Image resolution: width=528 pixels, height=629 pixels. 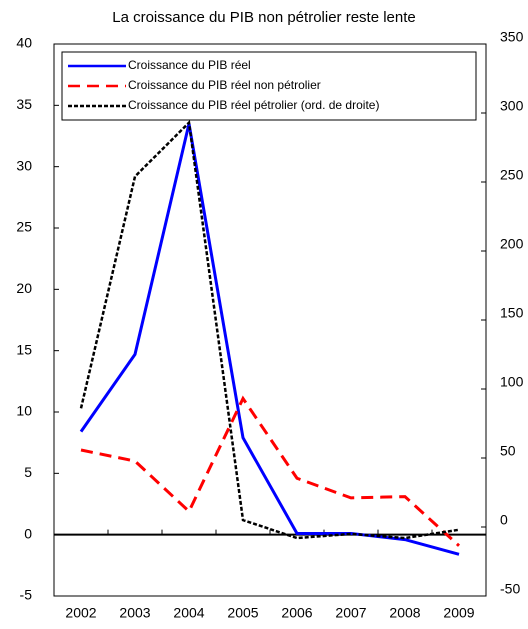 What do you see at coordinates (508, 451) in the screenshot?
I see `y2-tick-label: 50` at bounding box center [508, 451].